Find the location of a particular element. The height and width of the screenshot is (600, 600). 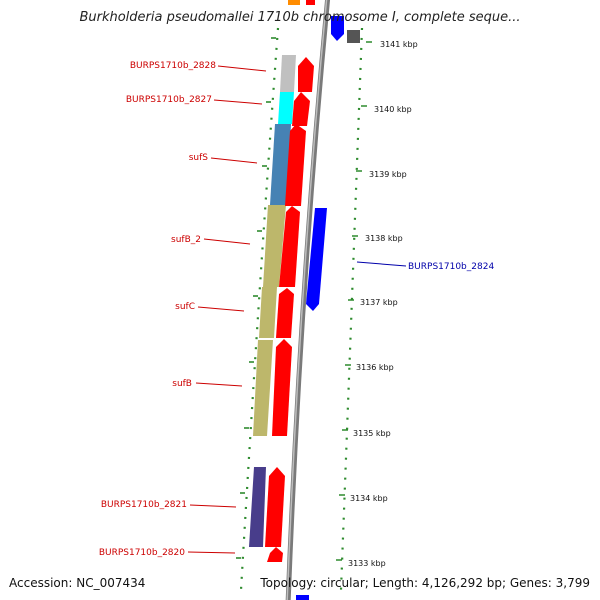

feature-bottom-blue is located at coordinates (302, 597).